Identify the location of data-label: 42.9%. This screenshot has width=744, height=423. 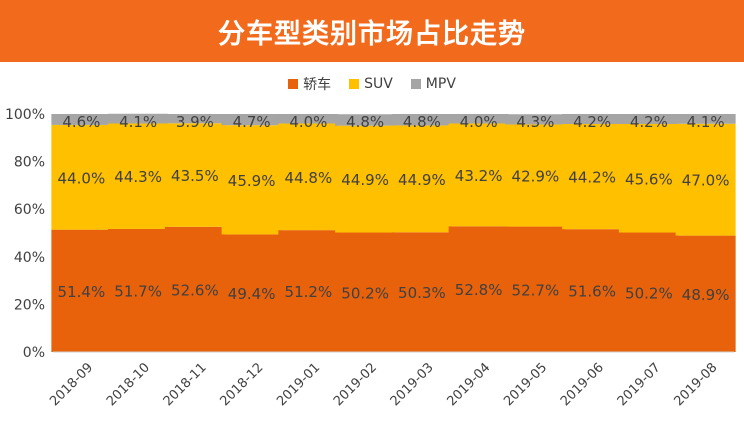
(536, 177).